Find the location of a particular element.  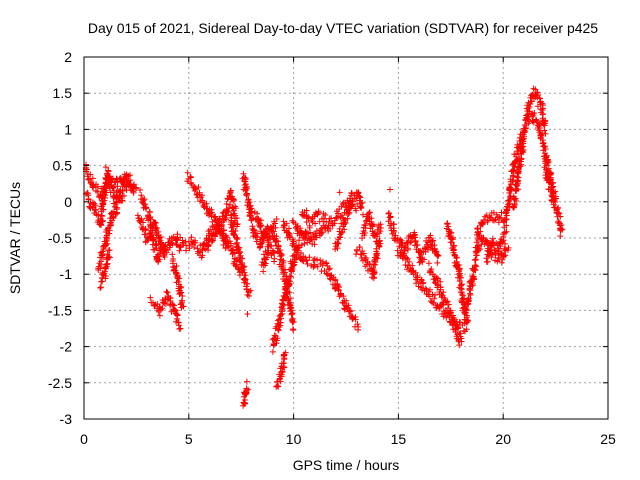

y-tick-label: -2.5 is located at coordinates (60, 383).